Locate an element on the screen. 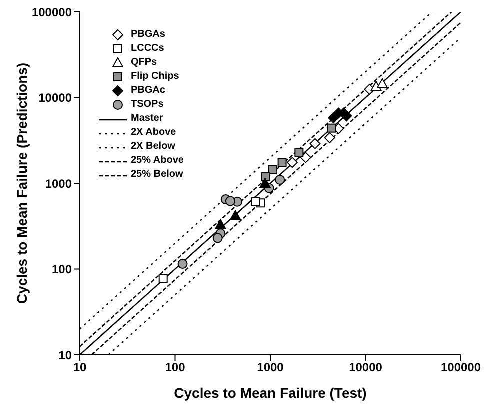  y-tick-label: 1000 is located at coordinates (58, 183).